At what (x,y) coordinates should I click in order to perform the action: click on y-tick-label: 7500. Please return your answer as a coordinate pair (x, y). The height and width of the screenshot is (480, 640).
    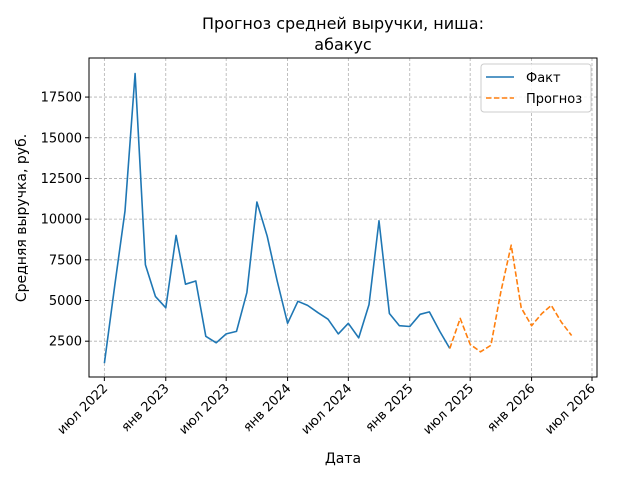
    Looking at the image, I should click on (65, 260).